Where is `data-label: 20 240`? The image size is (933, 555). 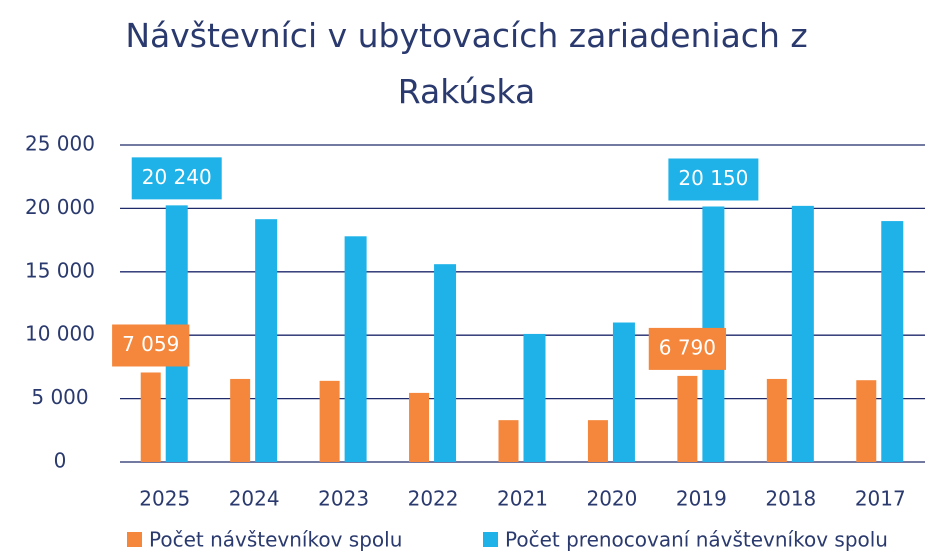 data-label: 20 240 is located at coordinates (177, 177).